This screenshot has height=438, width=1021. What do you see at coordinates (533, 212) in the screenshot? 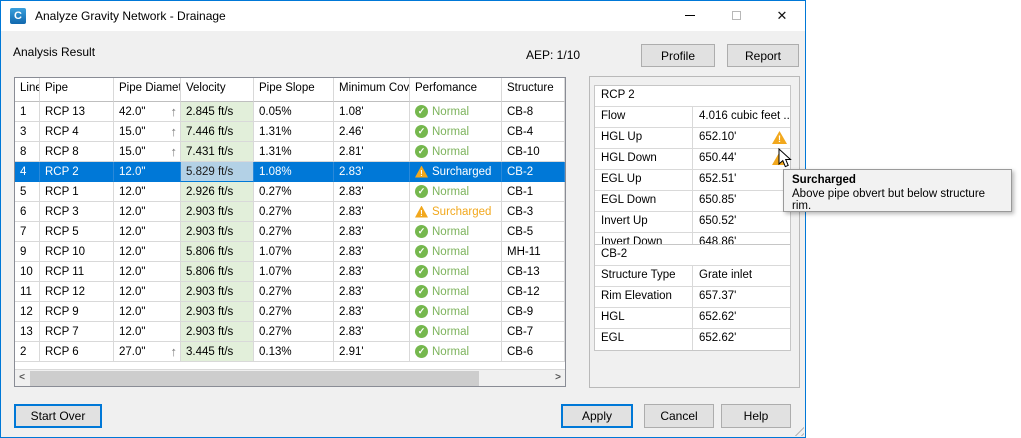
I see `cell-structure: CB-3` at bounding box center [533, 212].